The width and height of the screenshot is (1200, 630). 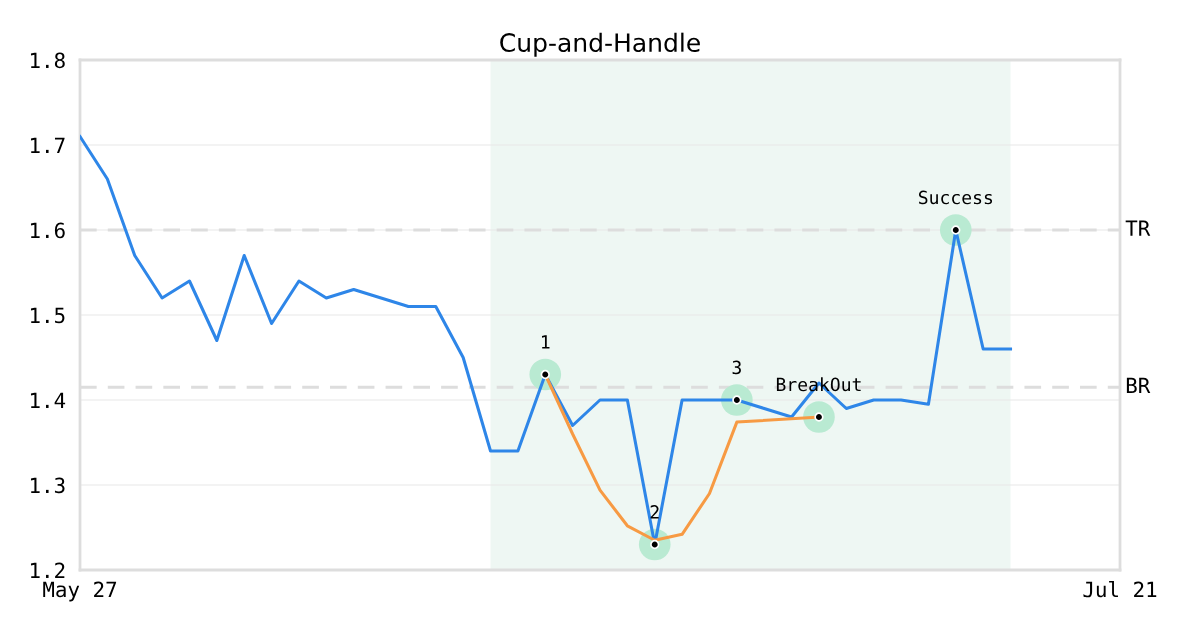 I want to click on annotation: 3, so click(x=736, y=367).